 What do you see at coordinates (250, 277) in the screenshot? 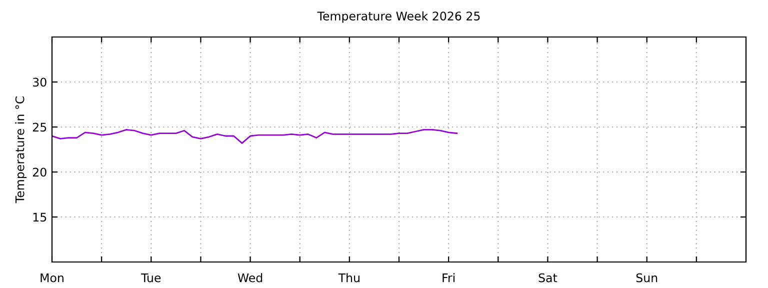
I see `x-tick-label: Wed` at bounding box center [250, 277].